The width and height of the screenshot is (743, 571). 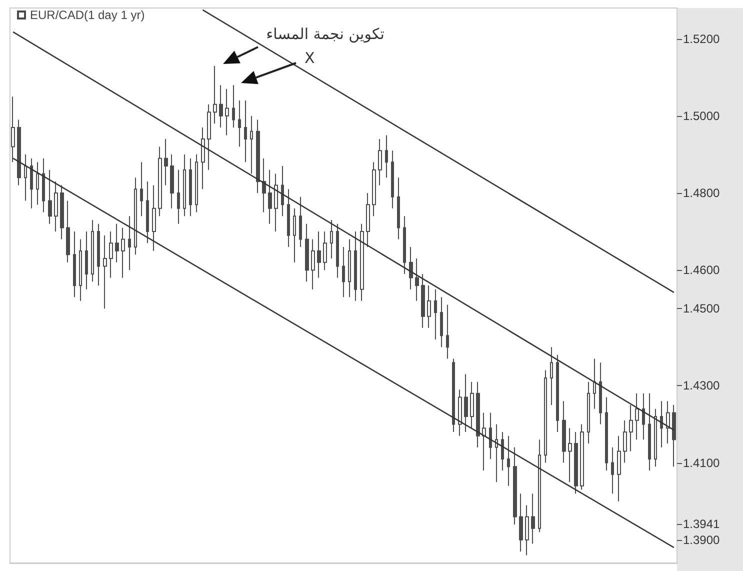 What do you see at coordinates (87, 15) in the screenshot?
I see `legend-label: EUR/CAD(1 day 1 yr)` at bounding box center [87, 15].